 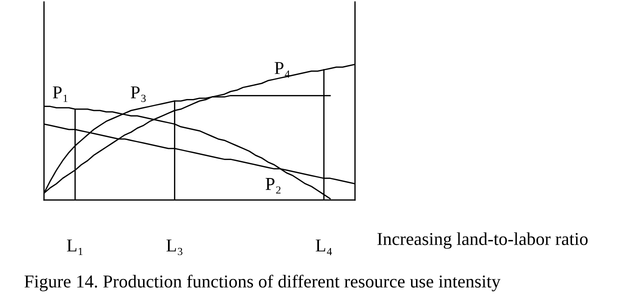 I want to click on series-label: P₂, so click(x=273, y=186).